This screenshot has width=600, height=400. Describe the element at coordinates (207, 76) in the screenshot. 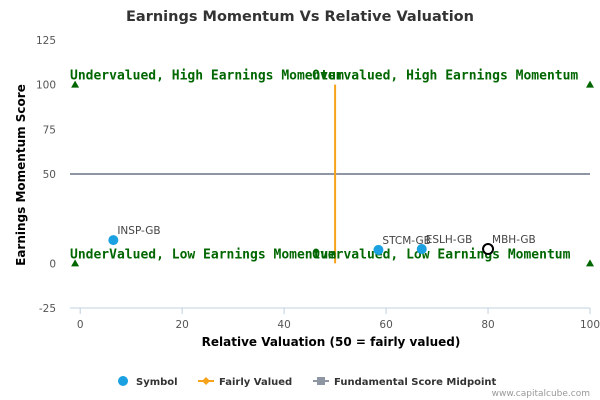

I see `quadrant-label: Undervalued, High Earnings Momentum` at that location.